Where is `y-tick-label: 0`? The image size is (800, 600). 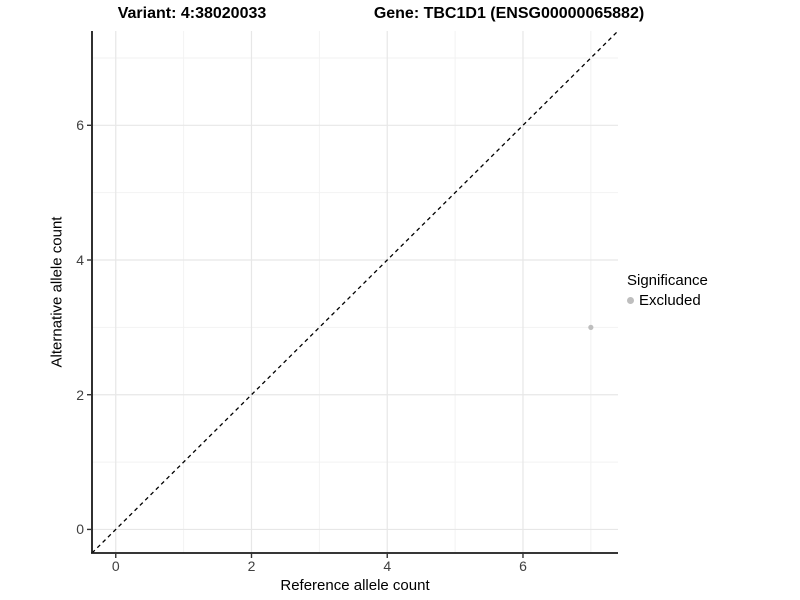
y-tick-label: 0 is located at coordinates (80, 529).